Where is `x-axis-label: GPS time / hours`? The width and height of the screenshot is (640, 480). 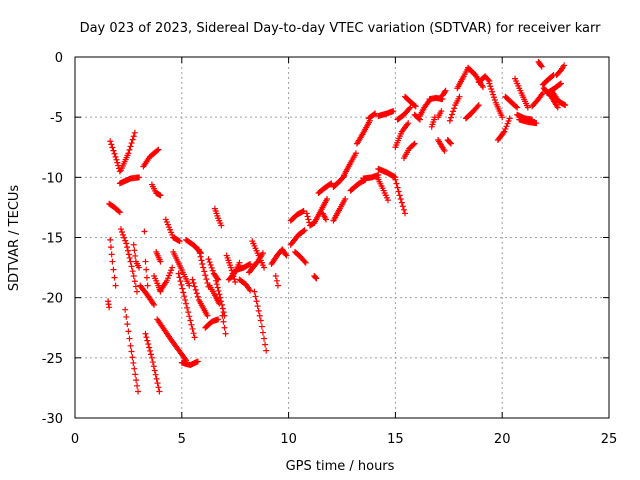
x-axis-label: GPS time / hours is located at coordinates (340, 466).